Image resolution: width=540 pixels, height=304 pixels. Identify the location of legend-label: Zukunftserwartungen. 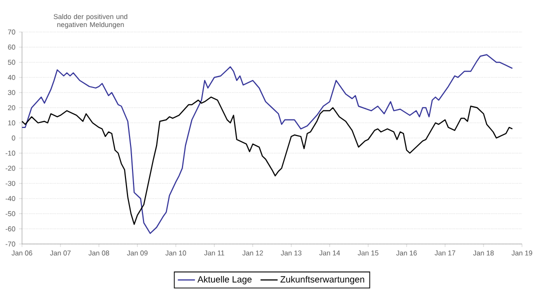
(322, 280).